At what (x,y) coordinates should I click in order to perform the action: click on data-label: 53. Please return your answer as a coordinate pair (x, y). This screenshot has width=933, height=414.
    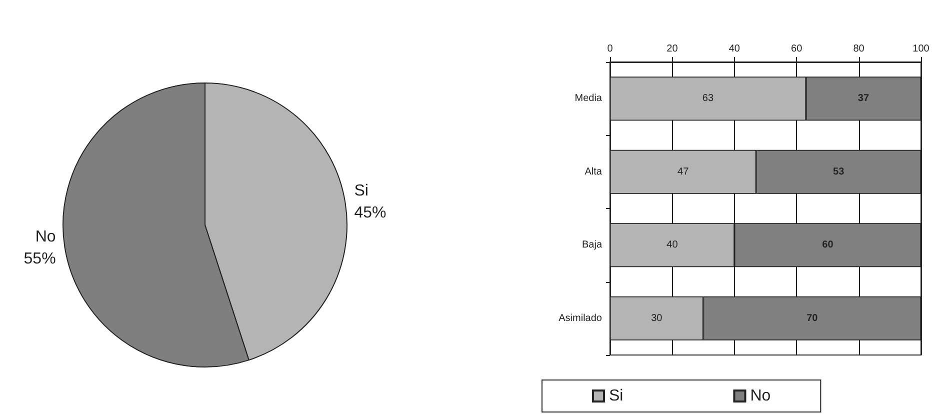
    Looking at the image, I should click on (839, 172).